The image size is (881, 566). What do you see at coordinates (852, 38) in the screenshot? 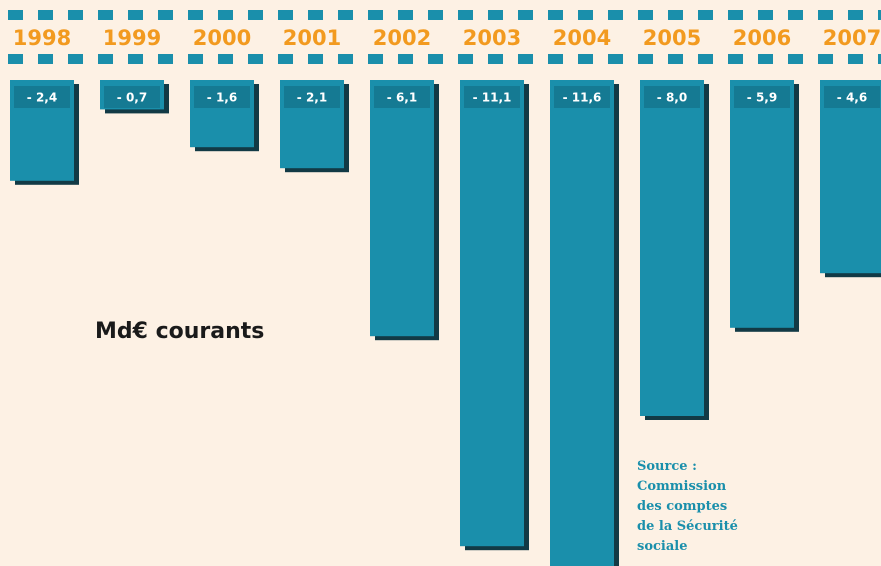
I see `x-tick-label: 2007` at bounding box center [852, 38].